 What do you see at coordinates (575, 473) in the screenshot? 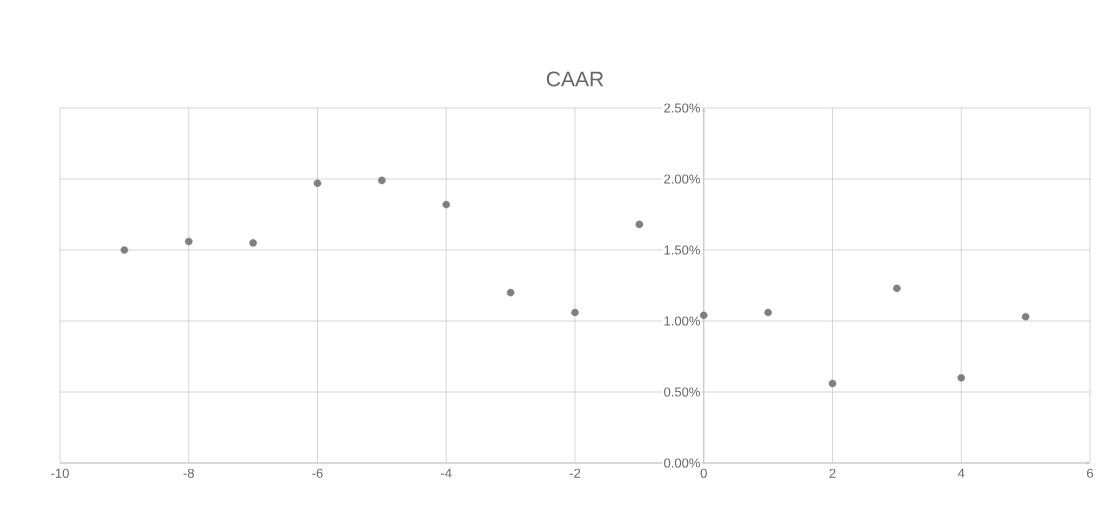
I see `x-tick-label: -2` at bounding box center [575, 473].